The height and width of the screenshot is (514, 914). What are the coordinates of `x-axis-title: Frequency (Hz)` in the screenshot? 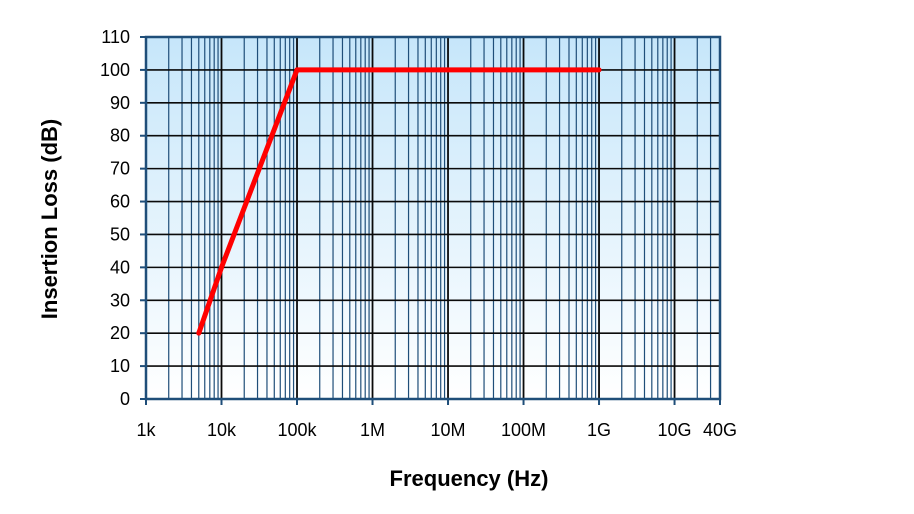 It's located at (469, 478).